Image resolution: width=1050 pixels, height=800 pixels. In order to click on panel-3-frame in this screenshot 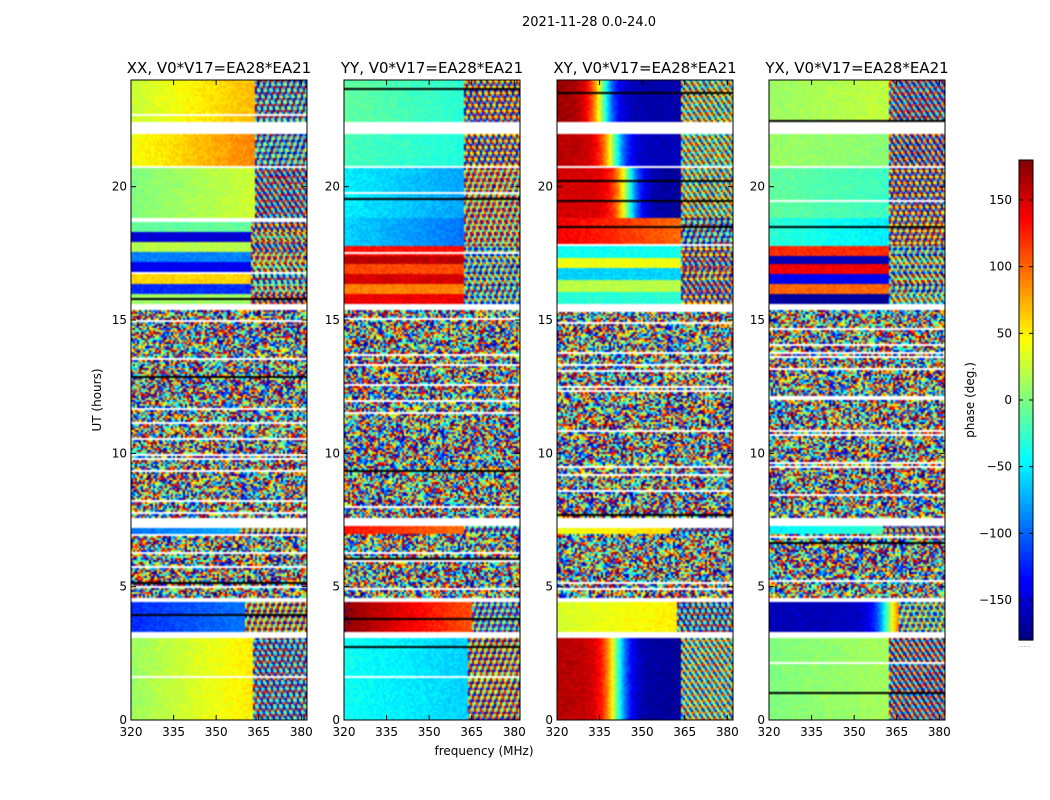, I will do `click(645, 400)`.